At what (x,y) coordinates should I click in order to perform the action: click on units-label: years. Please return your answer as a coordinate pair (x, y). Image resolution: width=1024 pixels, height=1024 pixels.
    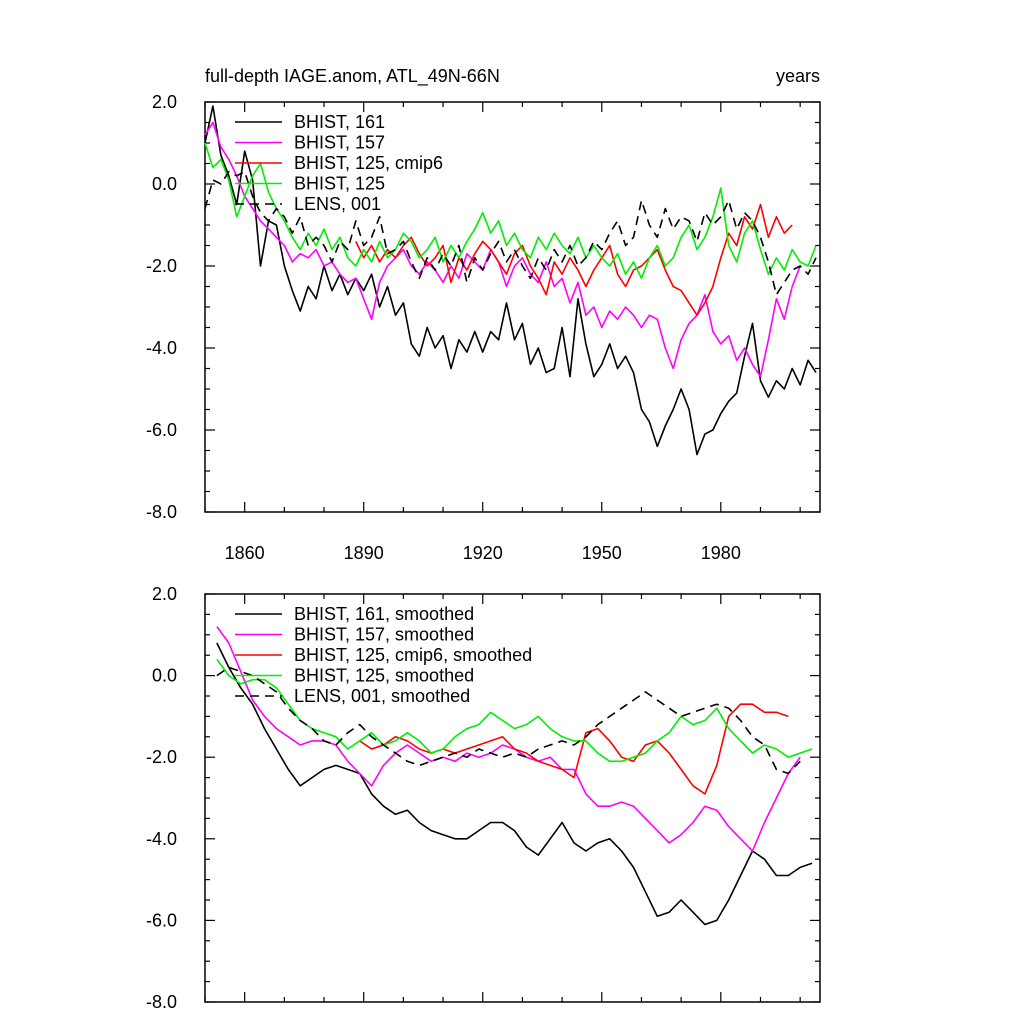
    Looking at the image, I should click on (798, 76).